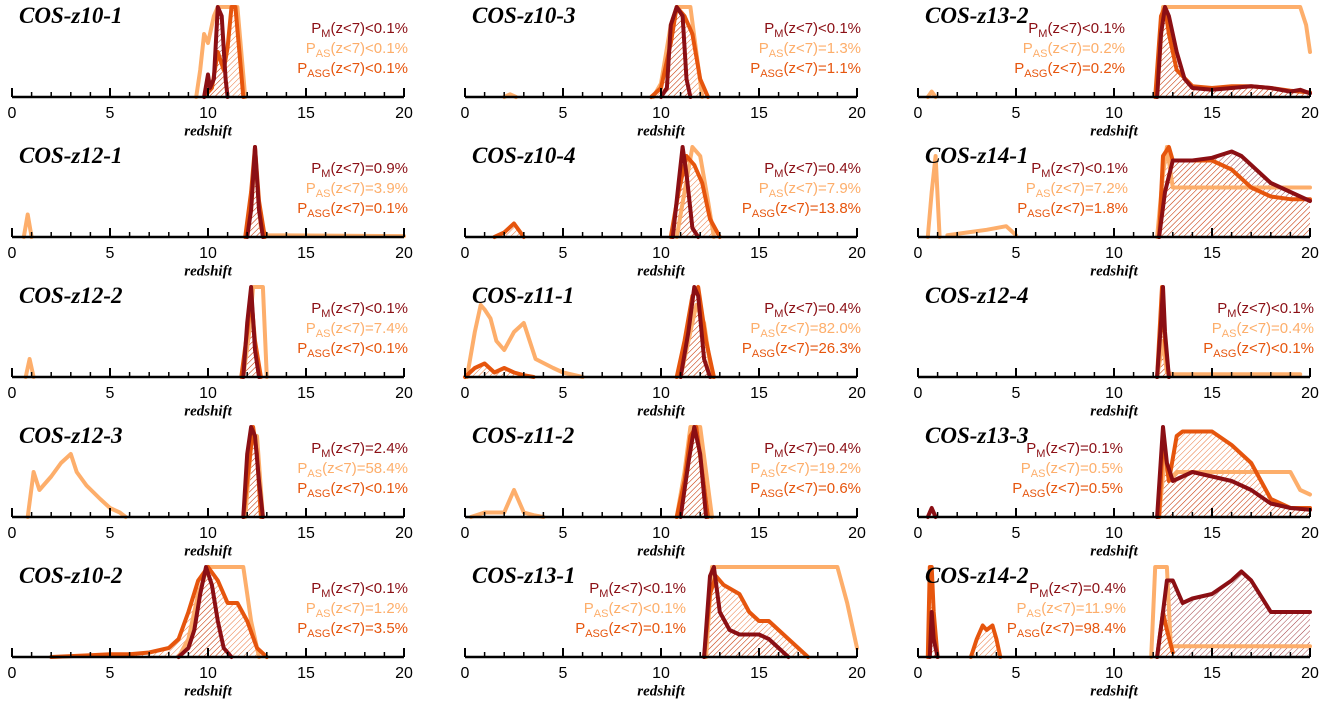  I want to click on area-fill, so click(589, 332).